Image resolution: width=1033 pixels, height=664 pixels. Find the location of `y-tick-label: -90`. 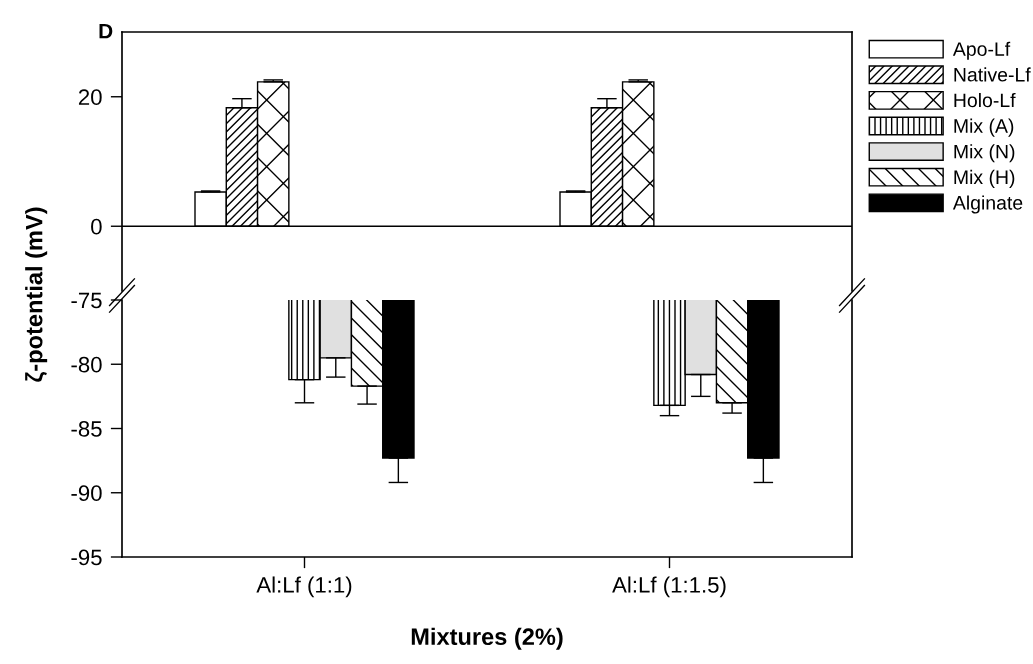

y-tick-label: -90 is located at coordinates (86, 493).